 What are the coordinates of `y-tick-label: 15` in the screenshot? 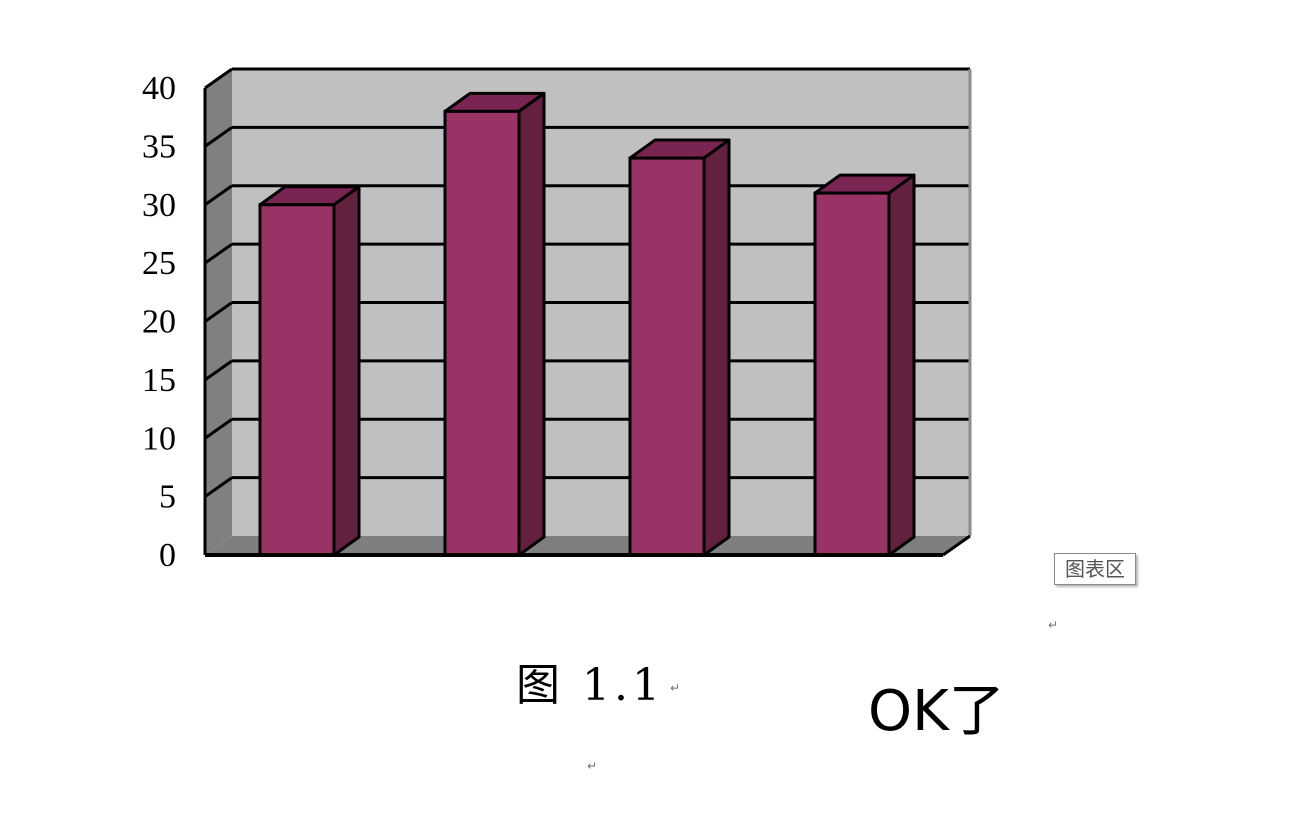 It's located at (159, 380).